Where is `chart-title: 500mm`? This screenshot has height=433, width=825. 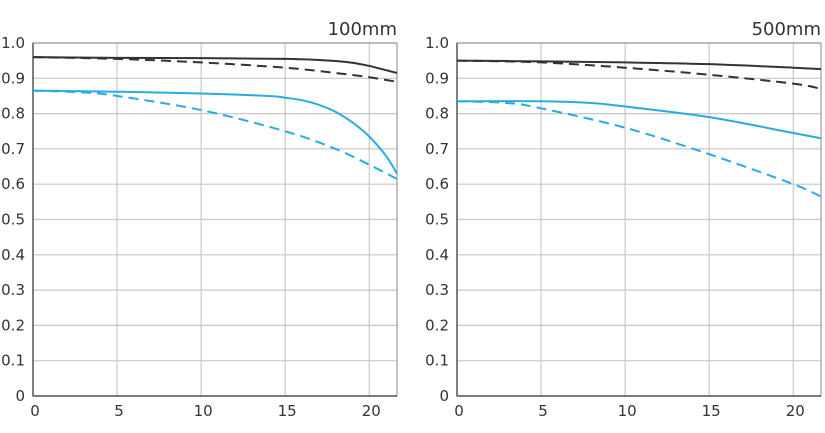 chart-title: 500mm is located at coordinates (786, 29).